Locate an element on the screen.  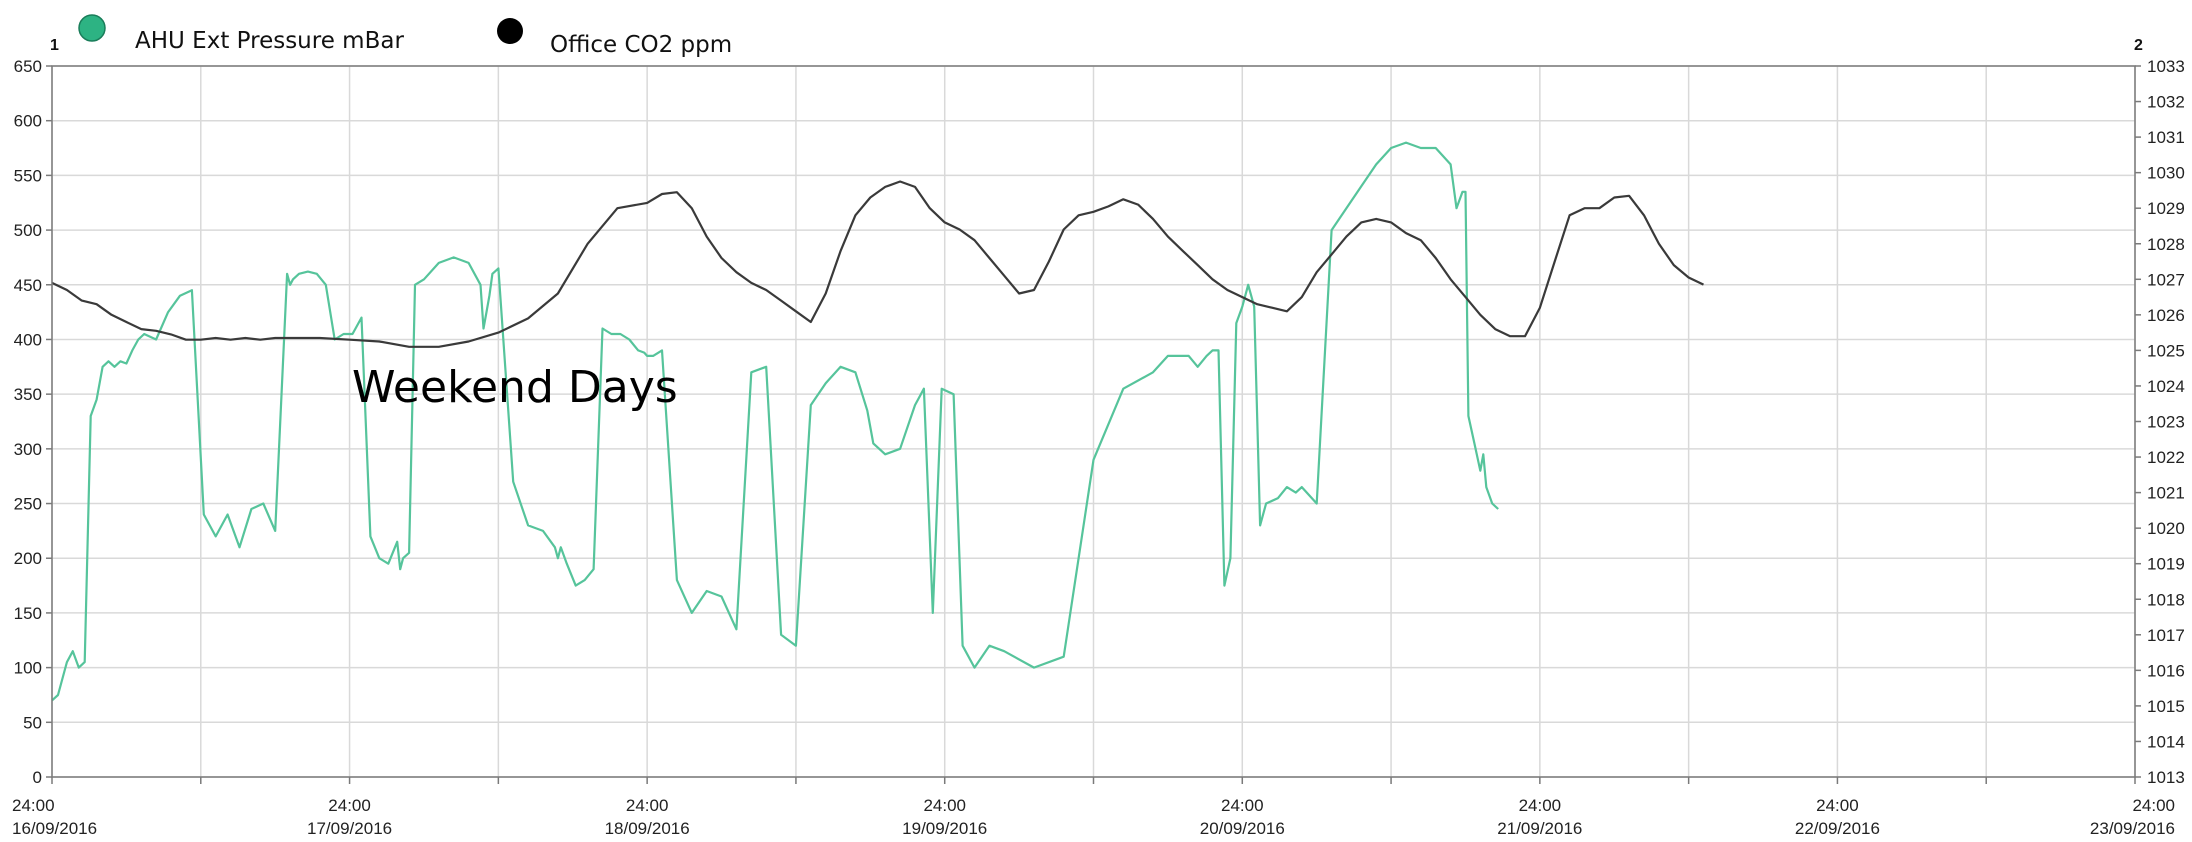
y-right-tick-label: 1028 is located at coordinates (2166, 244).